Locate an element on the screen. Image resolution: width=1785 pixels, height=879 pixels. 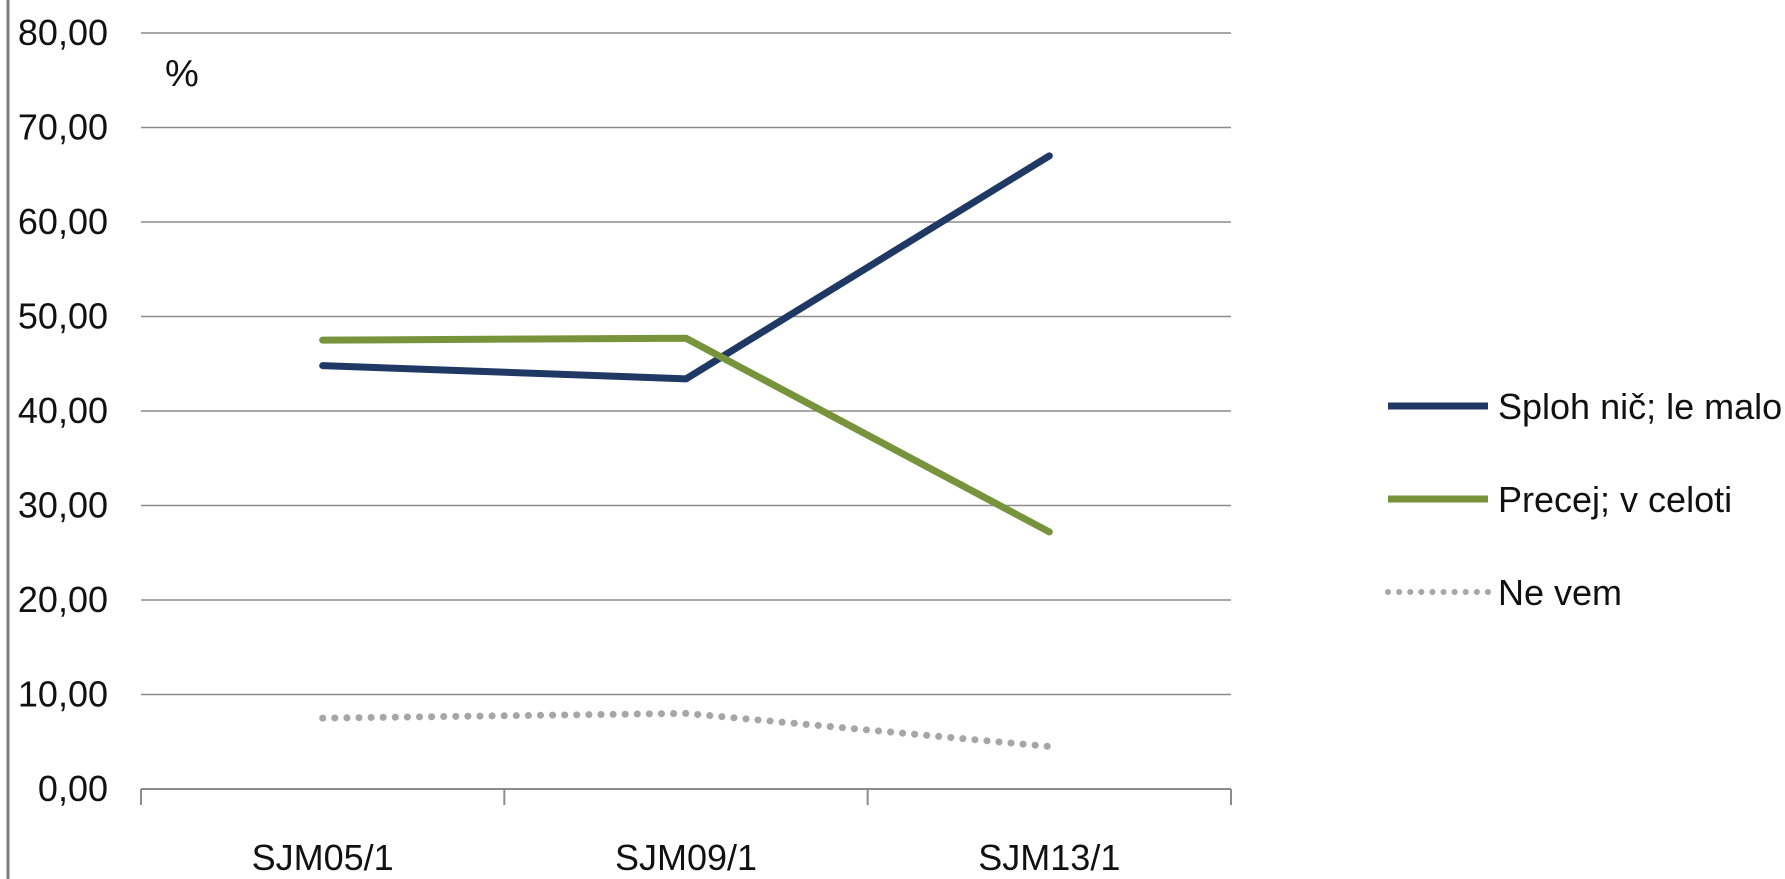
axes is located at coordinates (686, 796).